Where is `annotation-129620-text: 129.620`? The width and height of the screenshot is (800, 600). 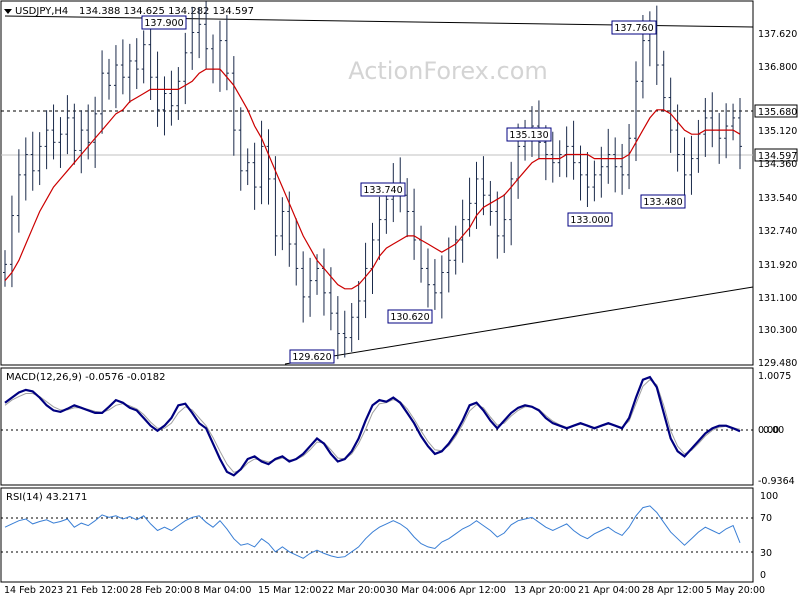 annotation-129620-text: 129.620 is located at coordinates (311, 357).